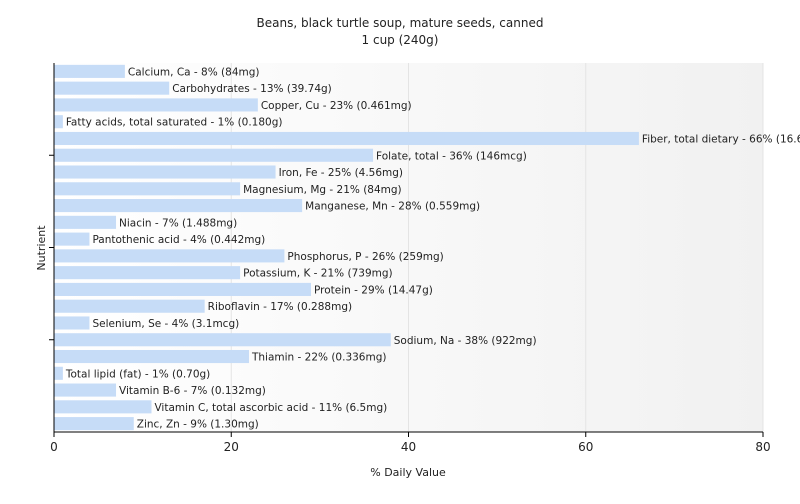 The height and width of the screenshot is (504, 800). Describe the element at coordinates (318, 274) in the screenshot. I see `bar-data-label: Potassium, K - 21% (739mg)` at that location.